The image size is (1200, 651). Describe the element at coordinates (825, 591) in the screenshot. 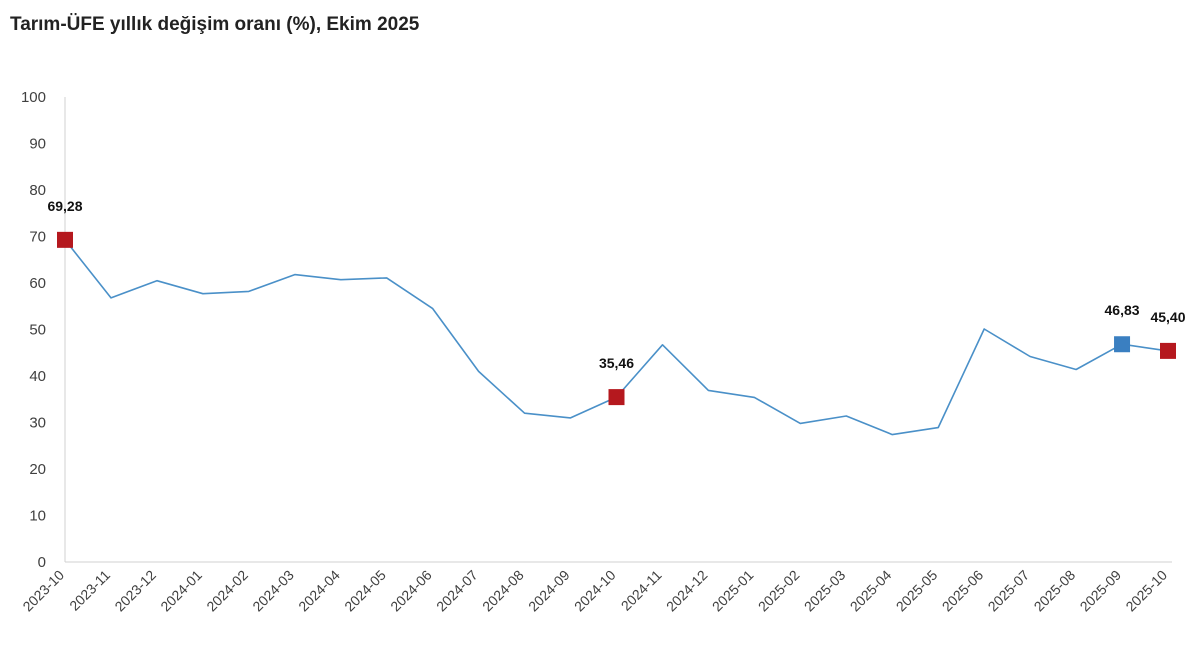

I see `x-tick-label: 2025-03` at that location.